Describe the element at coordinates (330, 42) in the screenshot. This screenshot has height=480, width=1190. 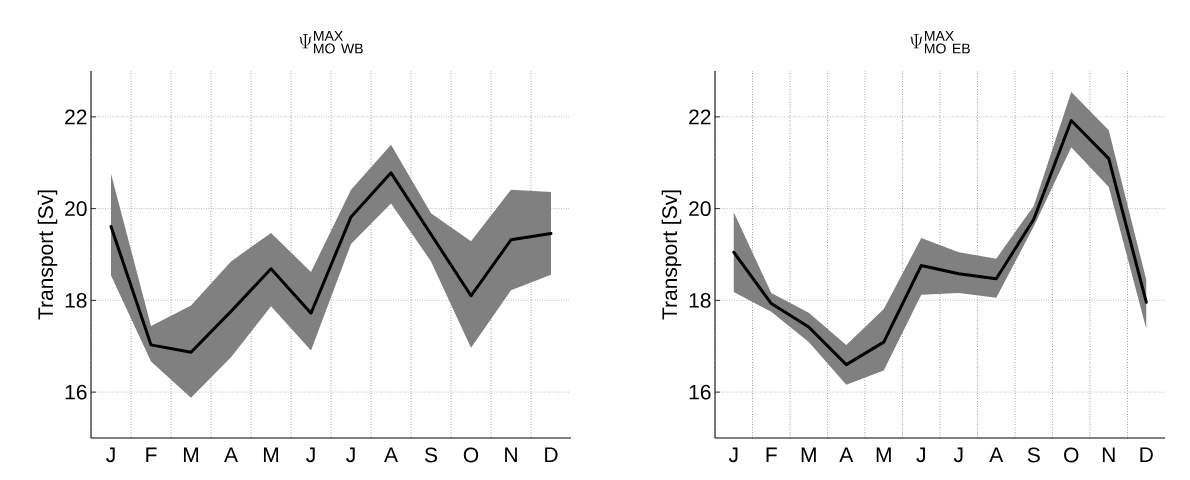
I see `chart-title: $\Psi^{\mathsf{MAX}}_{\mathsf{MO\ WB}}$` at that location.